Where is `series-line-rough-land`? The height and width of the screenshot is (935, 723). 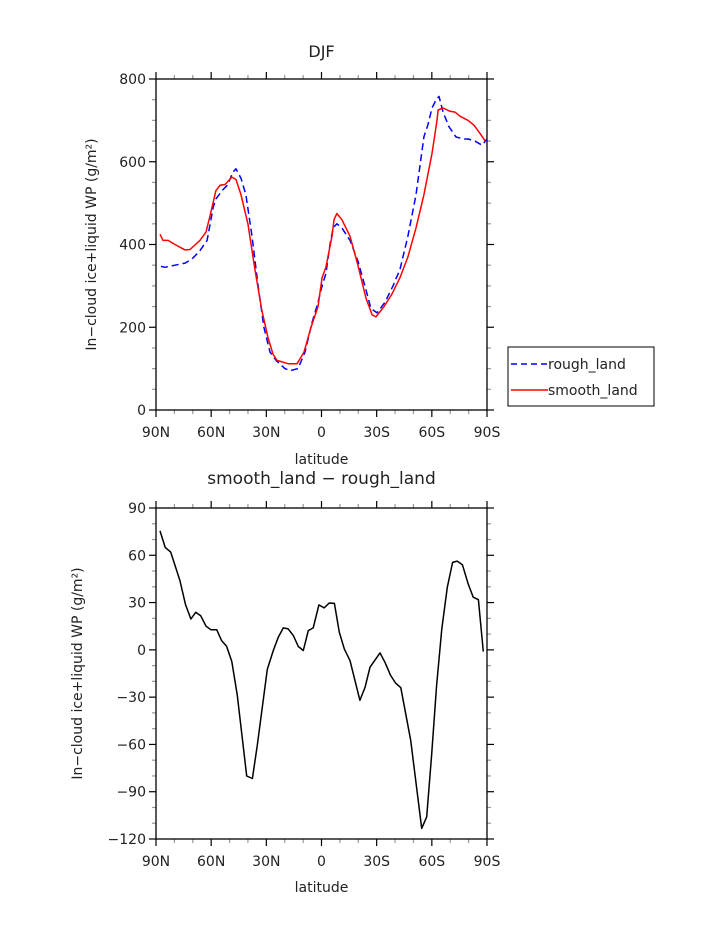 series-line-rough-land is located at coordinates (324, 233).